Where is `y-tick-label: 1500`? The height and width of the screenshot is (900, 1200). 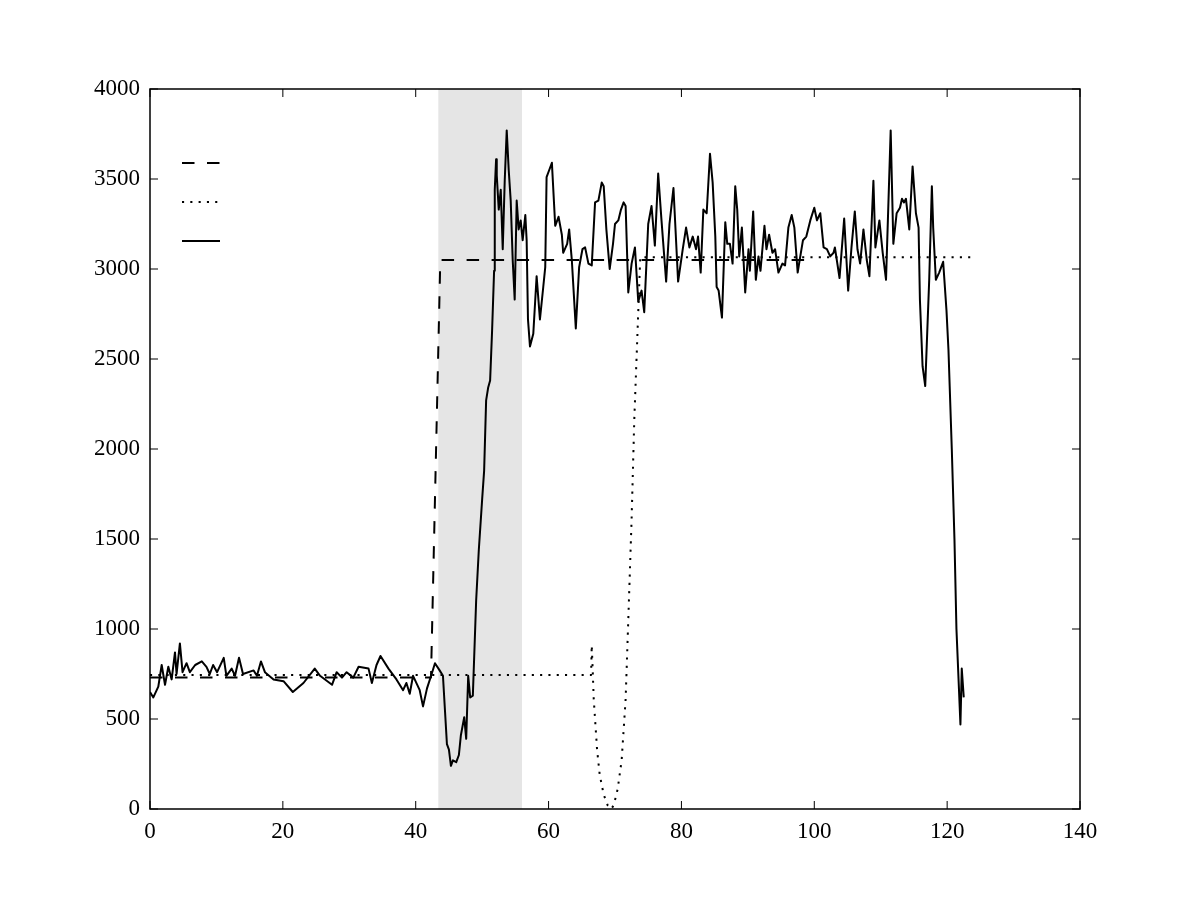
y-tick-label: 1500 is located at coordinates (117, 538).